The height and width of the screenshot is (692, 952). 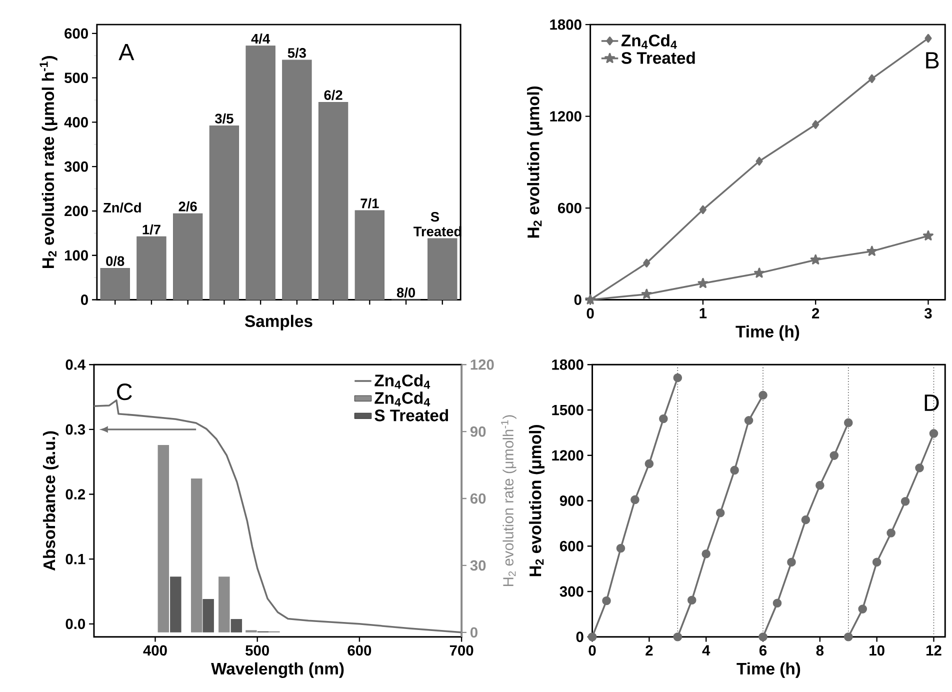 I want to click on x-tick-label: 4, so click(x=706, y=650).